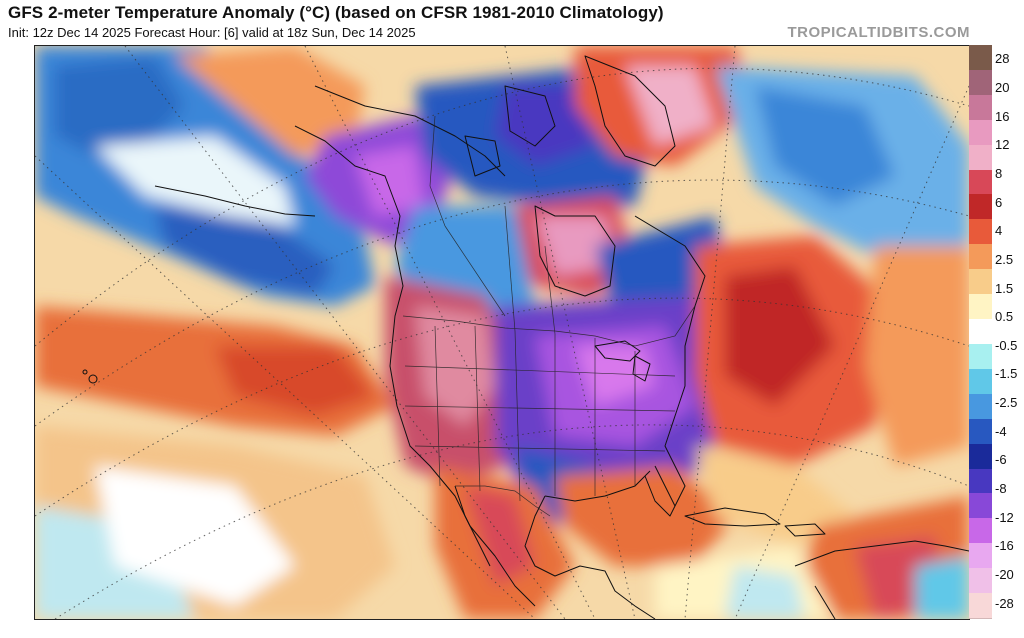 The image size is (1024, 638). Describe the element at coordinates (1004, 317) in the screenshot. I see `colorbar-label: 0.5` at that location.